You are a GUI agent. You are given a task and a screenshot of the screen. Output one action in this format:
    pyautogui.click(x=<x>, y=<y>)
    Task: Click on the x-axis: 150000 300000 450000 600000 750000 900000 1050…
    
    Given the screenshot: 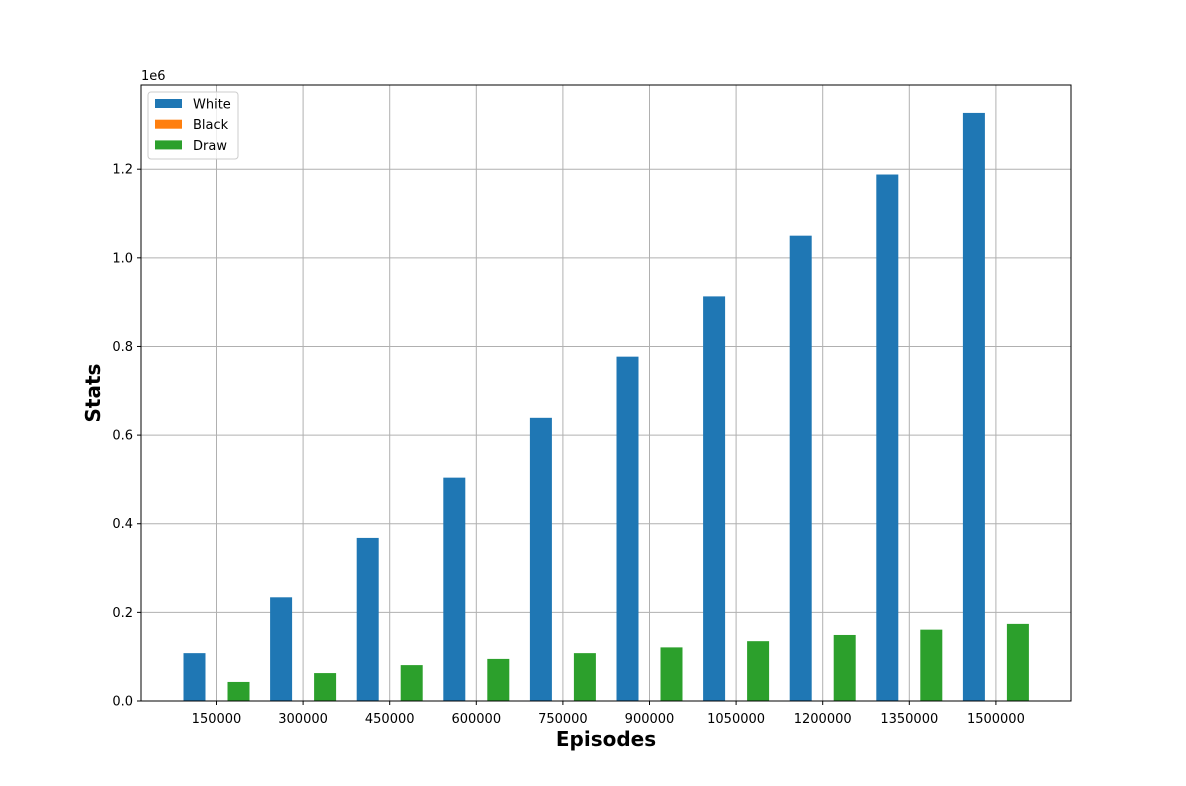 What is the action you would take?
    pyautogui.click(x=608, y=714)
    